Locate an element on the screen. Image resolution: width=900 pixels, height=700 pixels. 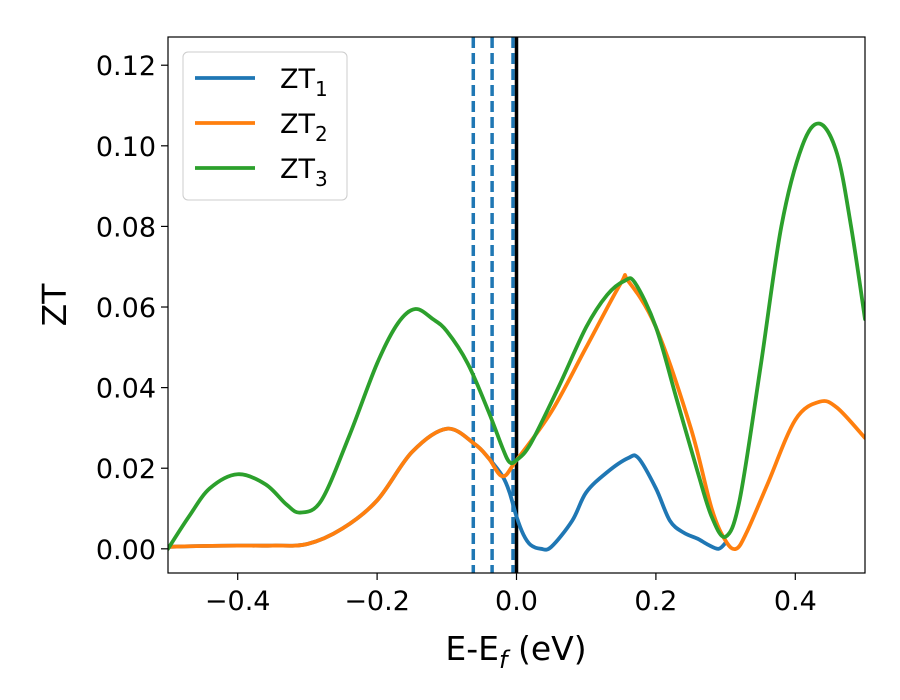
x-tick-label: −0.4 is located at coordinates (238, 601).